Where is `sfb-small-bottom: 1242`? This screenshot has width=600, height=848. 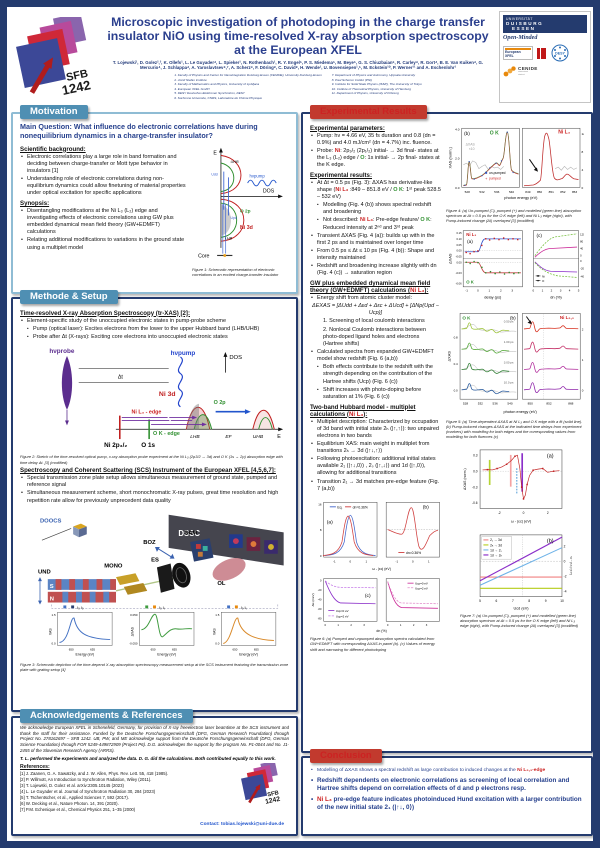 sfb-small-bottom: 1242 is located at coordinates (273, 801).